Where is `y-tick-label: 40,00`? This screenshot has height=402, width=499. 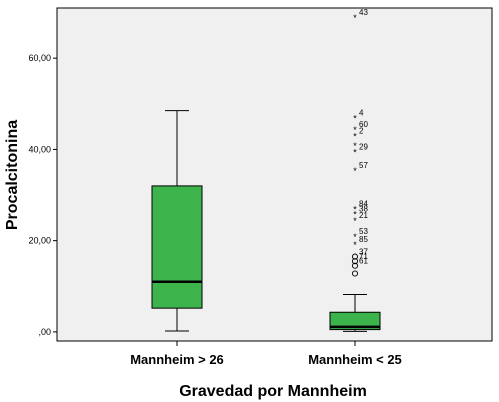 y-tick-label: 40,00 is located at coordinates (39, 149).